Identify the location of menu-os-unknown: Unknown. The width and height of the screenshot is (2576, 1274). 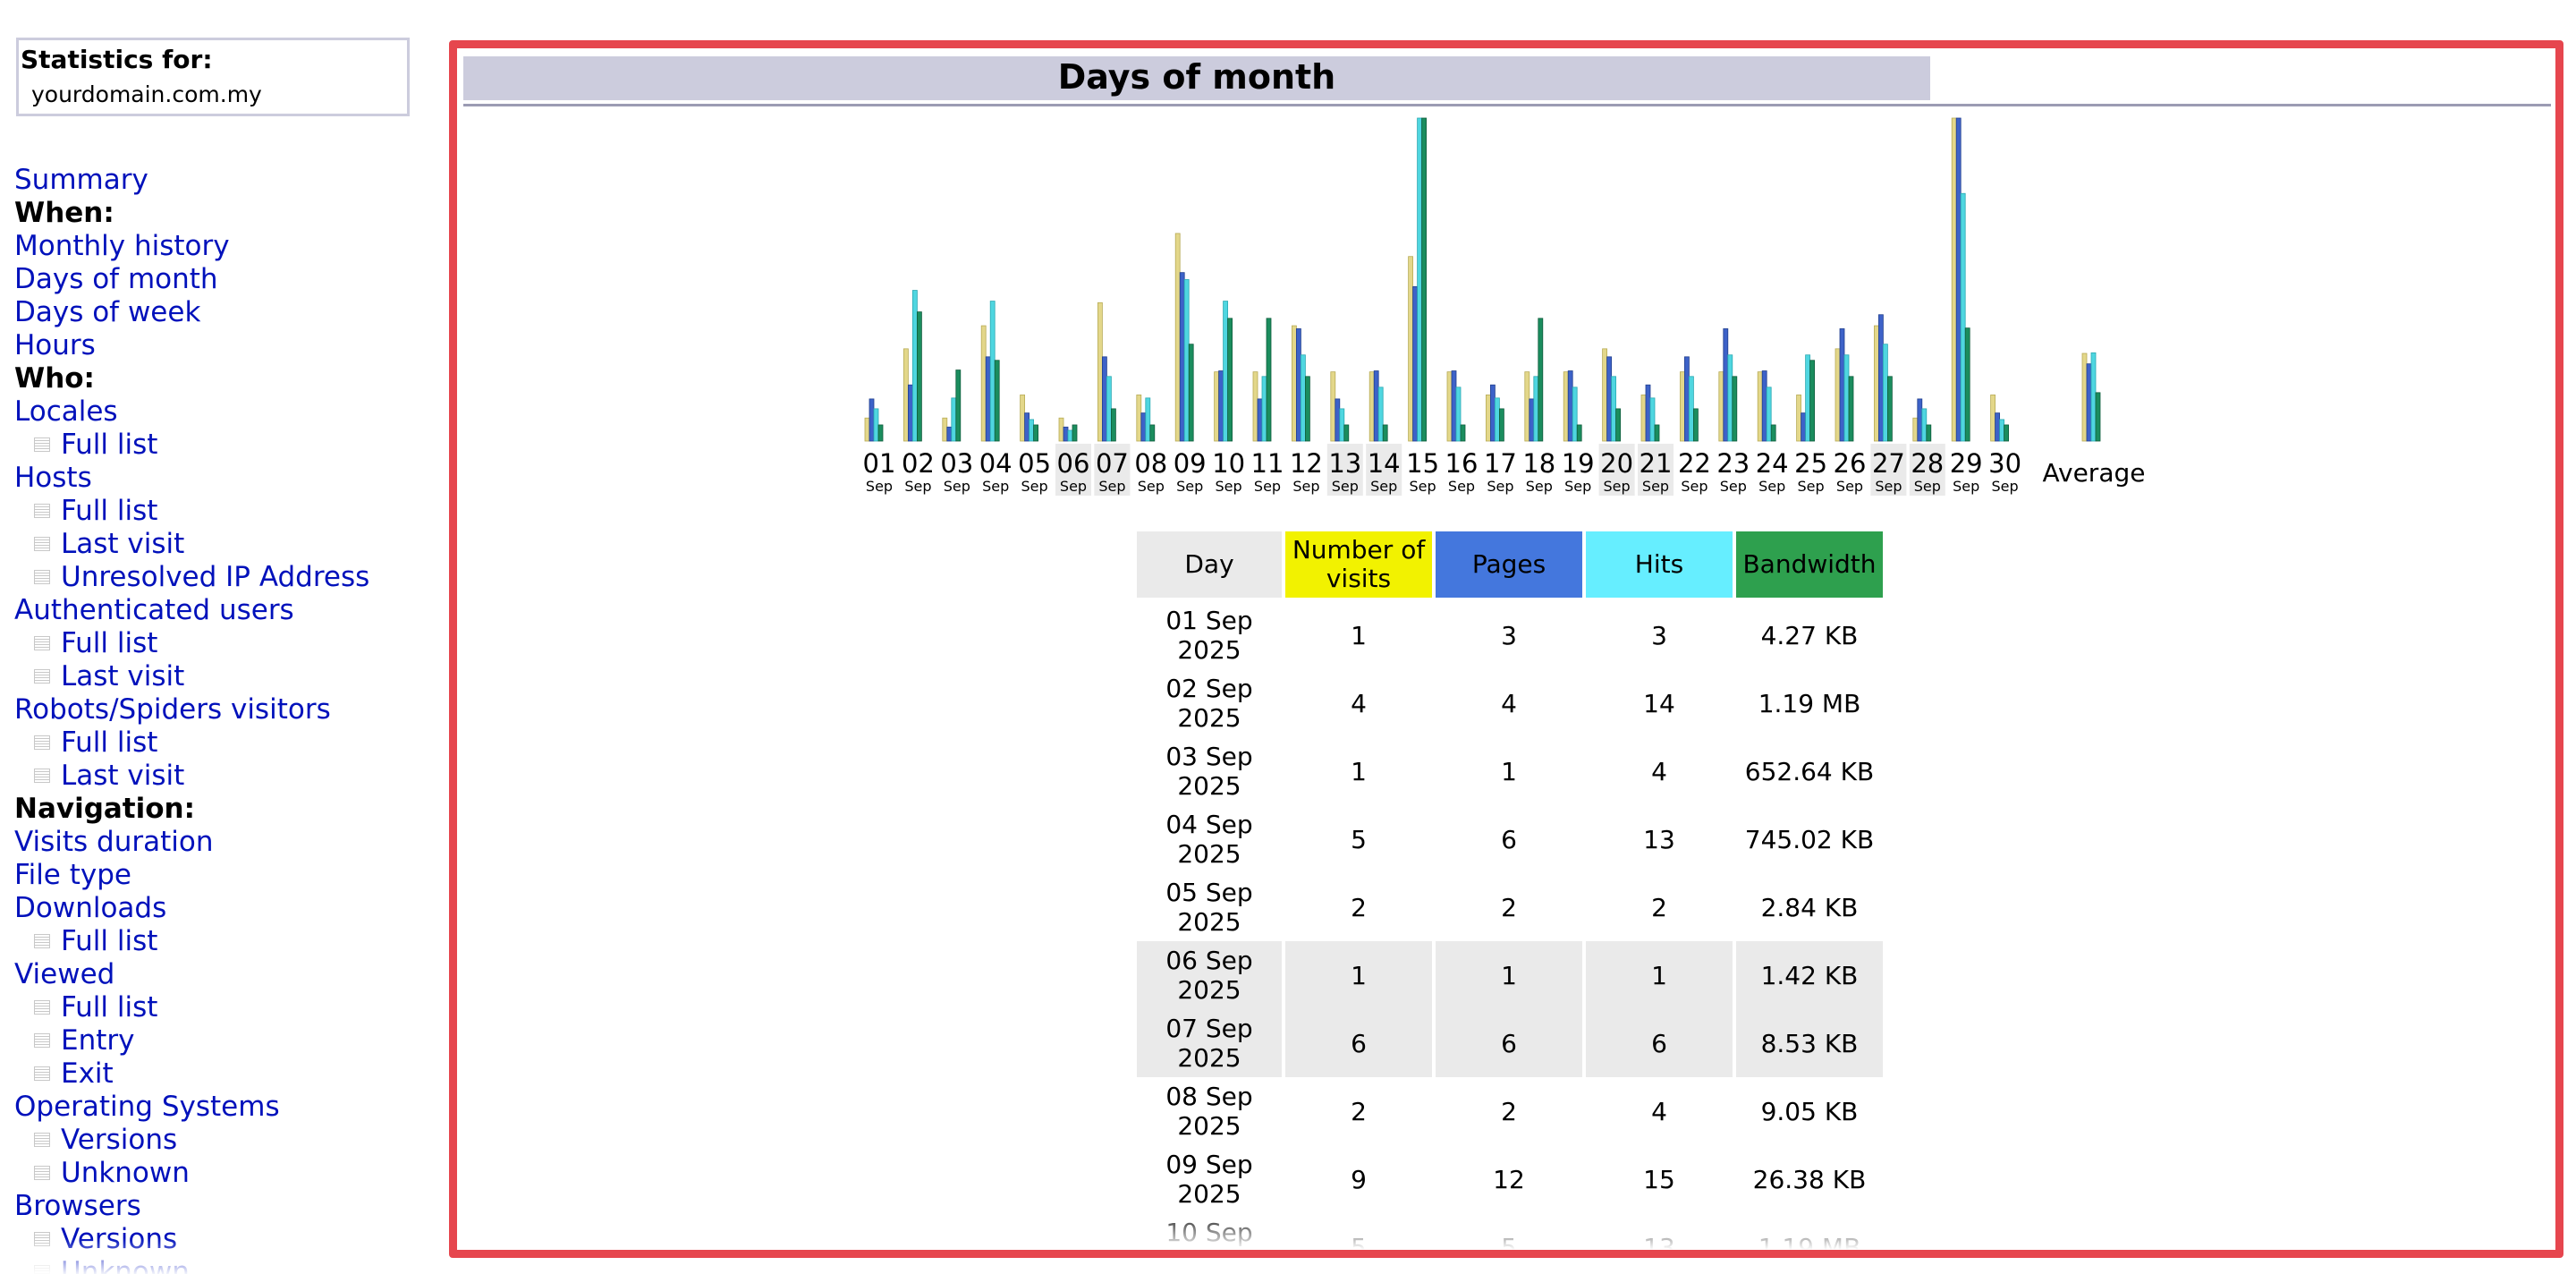
(191, 1173).